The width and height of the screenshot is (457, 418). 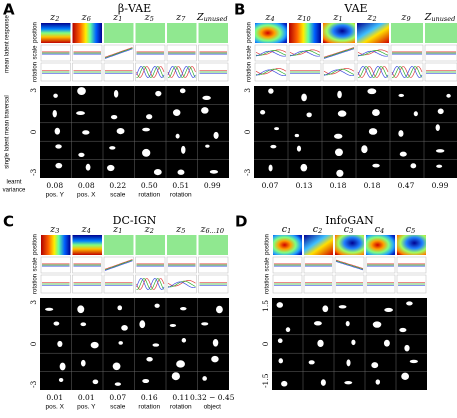 I want to click on latent-label: z6, so click(x=86, y=18).